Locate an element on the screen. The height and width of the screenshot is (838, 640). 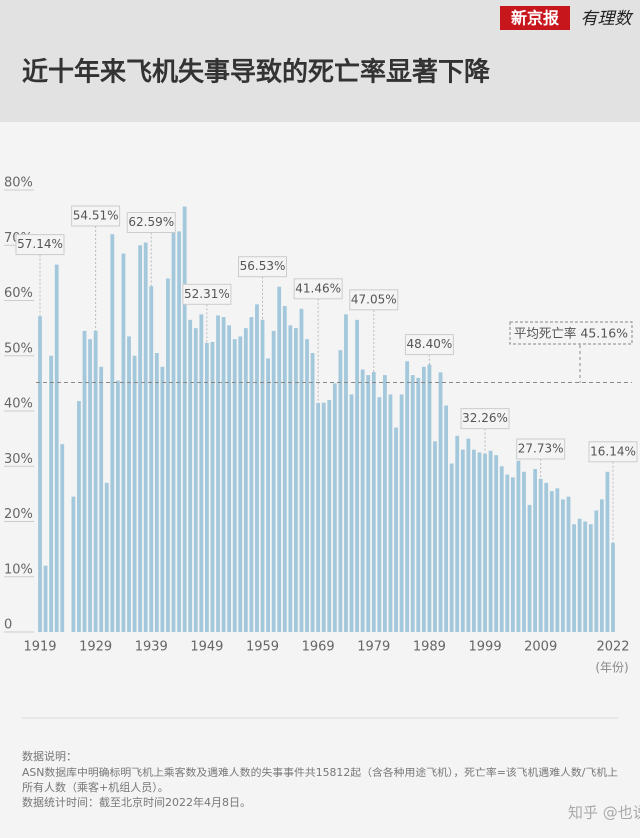
y-tick-label: 30% is located at coordinates (18, 459).